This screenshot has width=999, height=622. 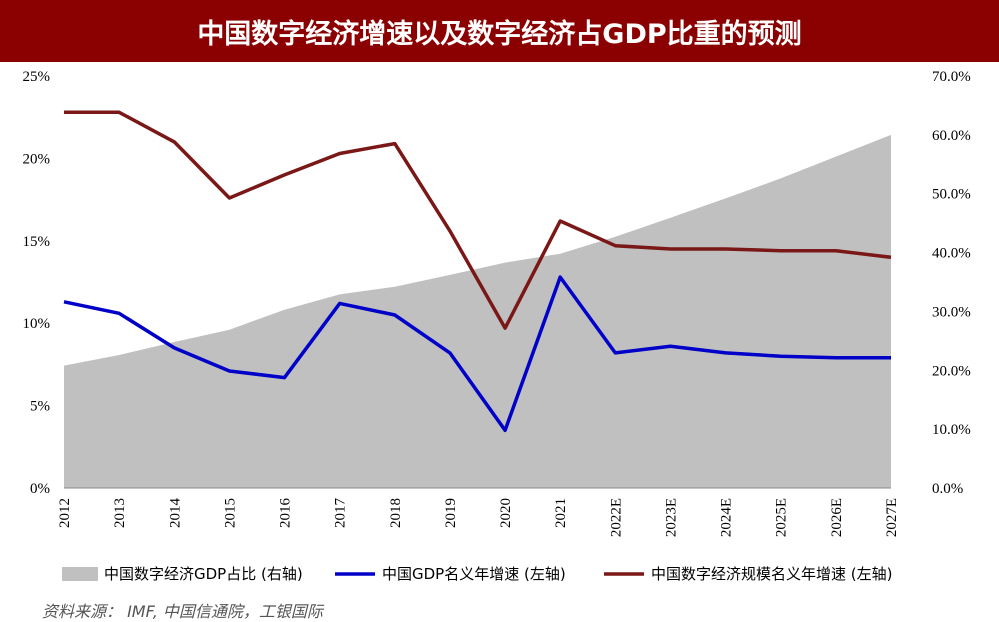 I want to click on right-tick-label: 20.0%, so click(x=951, y=371).